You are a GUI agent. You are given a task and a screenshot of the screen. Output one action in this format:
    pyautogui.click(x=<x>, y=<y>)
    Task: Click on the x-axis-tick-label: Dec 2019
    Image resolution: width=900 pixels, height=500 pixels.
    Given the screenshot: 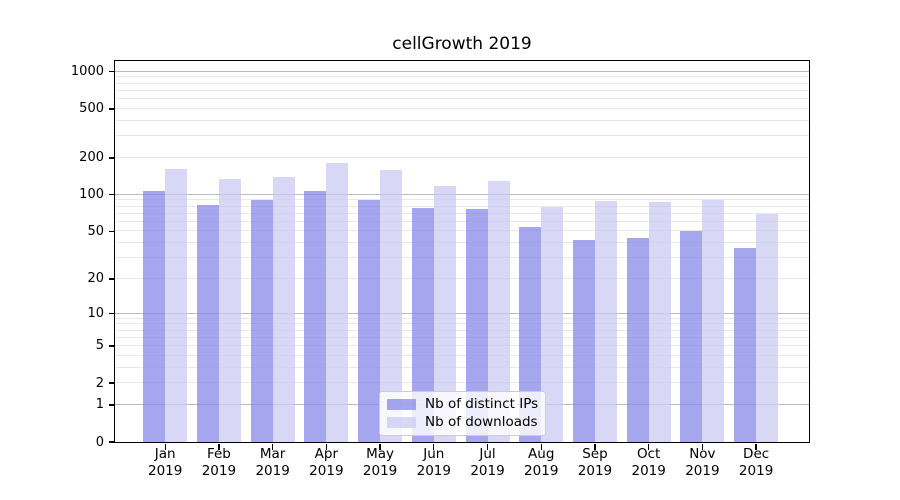 What is the action you would take?
    pyautogui.click(x=756, y=462)
    